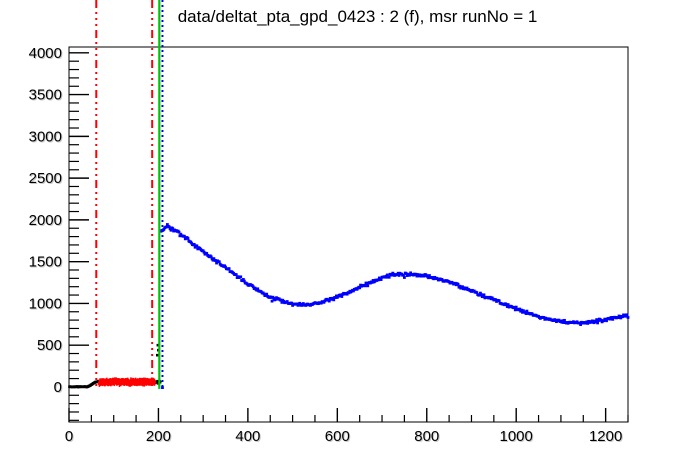  What do you see at coordinates (45, 178) in the screenshot?
I see `y-tick-label: 2500` at bounding box center [45, 178].